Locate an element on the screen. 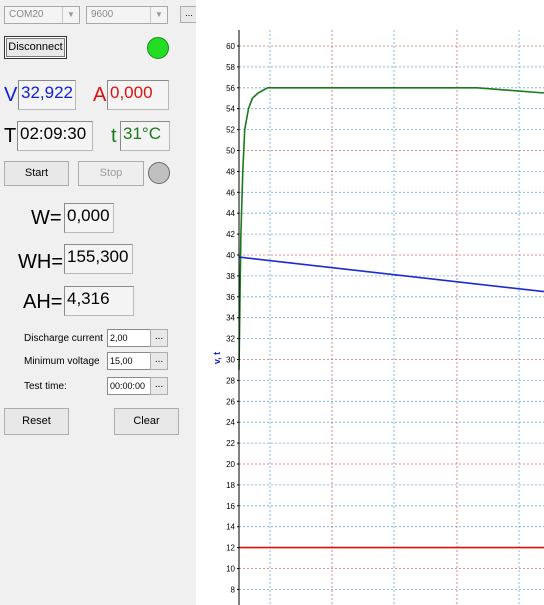 The height and width of the screenshot is (605, 544). temperature-label: t is located at coordinates (114, 136).